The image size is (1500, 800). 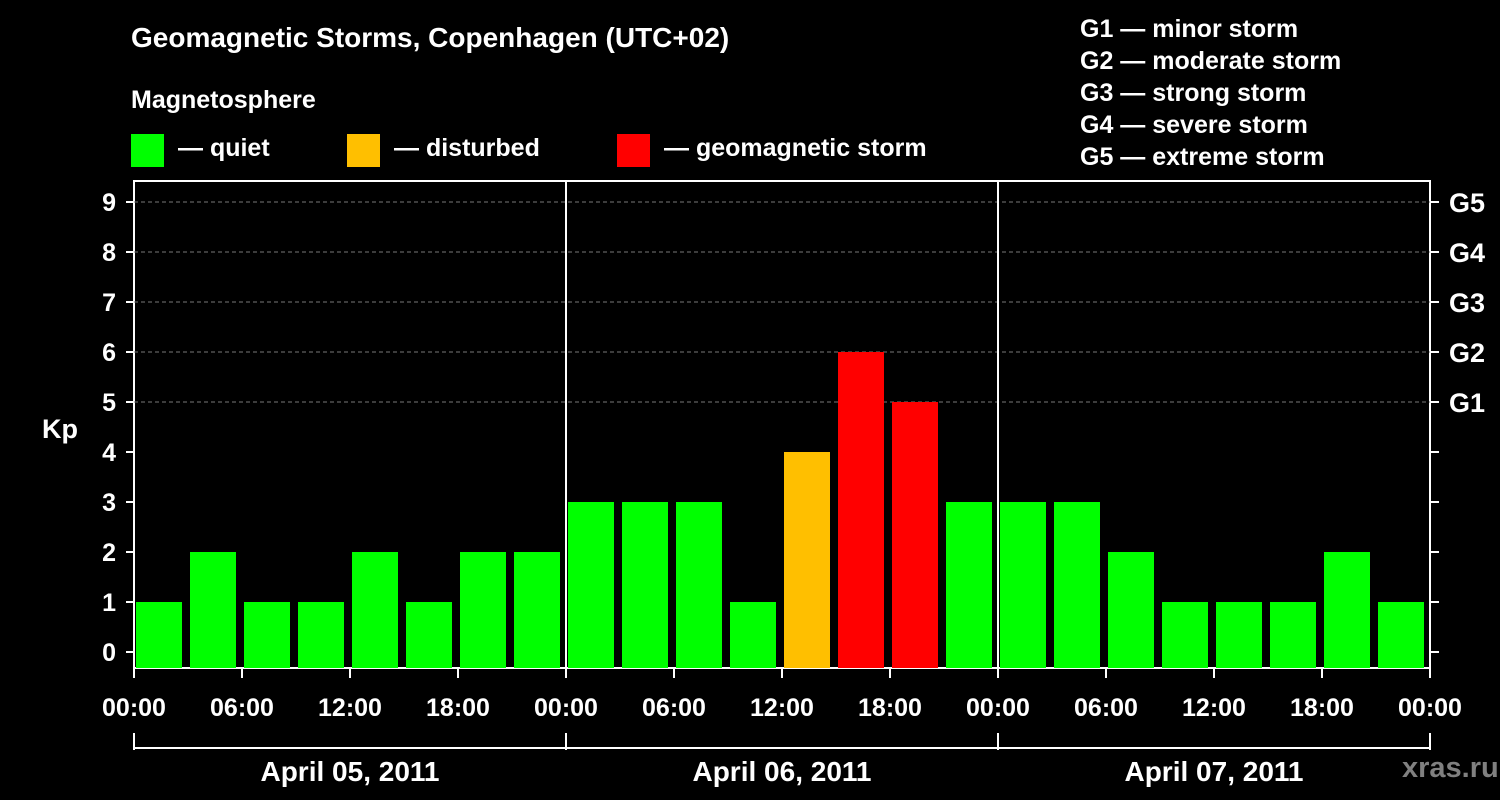 What do you see at coordinates (1194, 125) in the screenshot?
I see `g-legend-g4: G4 — severe storm` at bounding box center [1194, 125].